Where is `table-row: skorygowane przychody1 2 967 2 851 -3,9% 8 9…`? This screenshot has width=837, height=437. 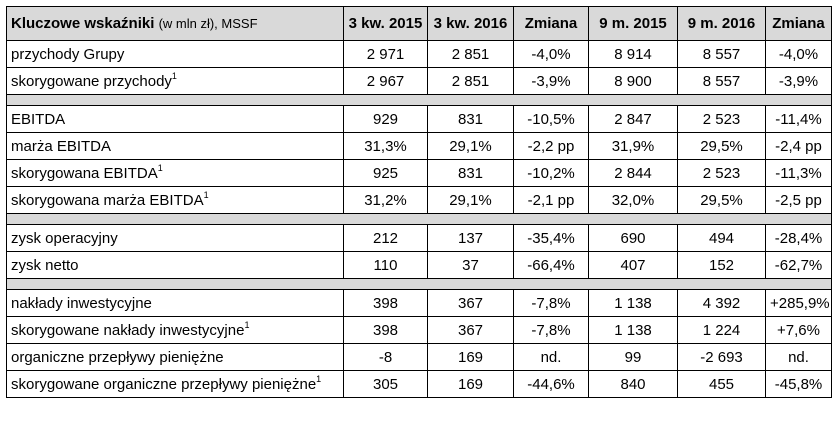 table-row: skorygowane przychody1 2 967 2 851 -3,9% 8 9… is located at coordinates (419, 81).